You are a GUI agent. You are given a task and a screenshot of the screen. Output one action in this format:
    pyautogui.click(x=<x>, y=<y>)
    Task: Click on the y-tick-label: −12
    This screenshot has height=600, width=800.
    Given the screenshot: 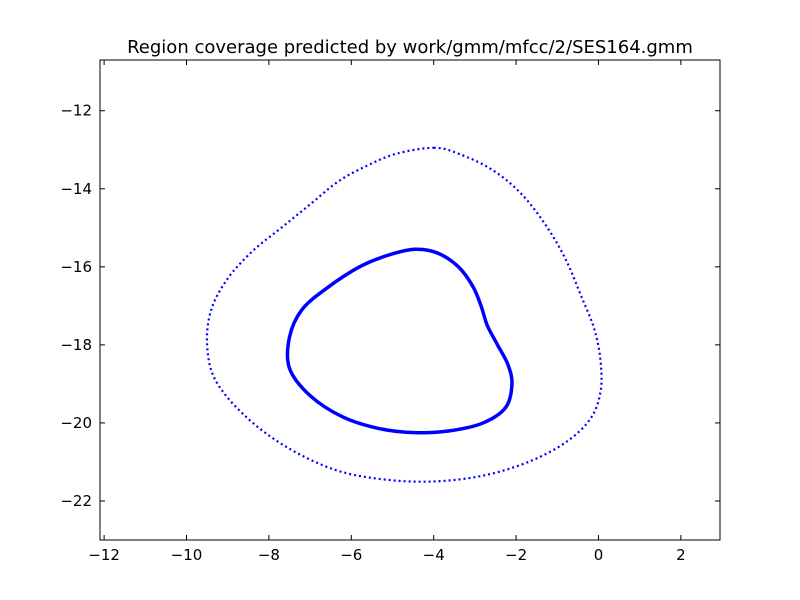 What is the action you would take?
    pyautogui.click(x=76, y=111)
    